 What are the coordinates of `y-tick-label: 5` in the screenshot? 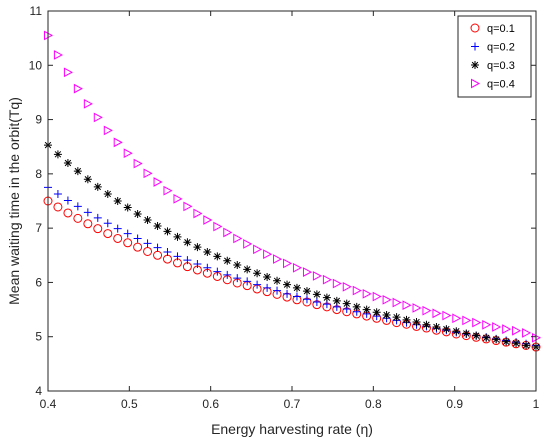 It's located at (38, 337).